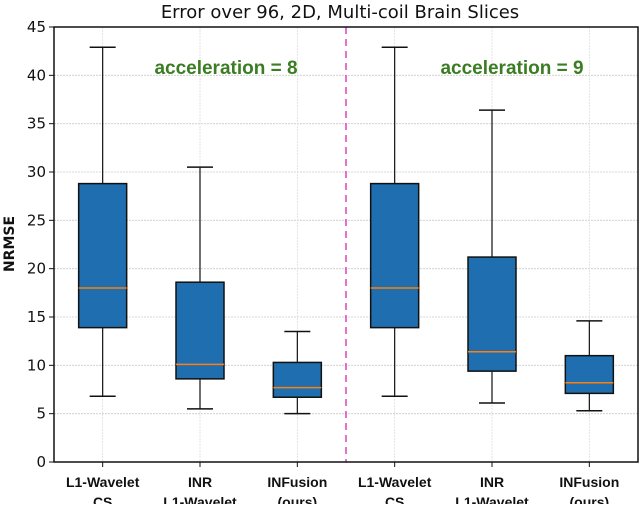  Describe the element at coordinates (225, 68) in the screenshot. I see `annotation-acceleration-8: acceleration = 8` at that location.